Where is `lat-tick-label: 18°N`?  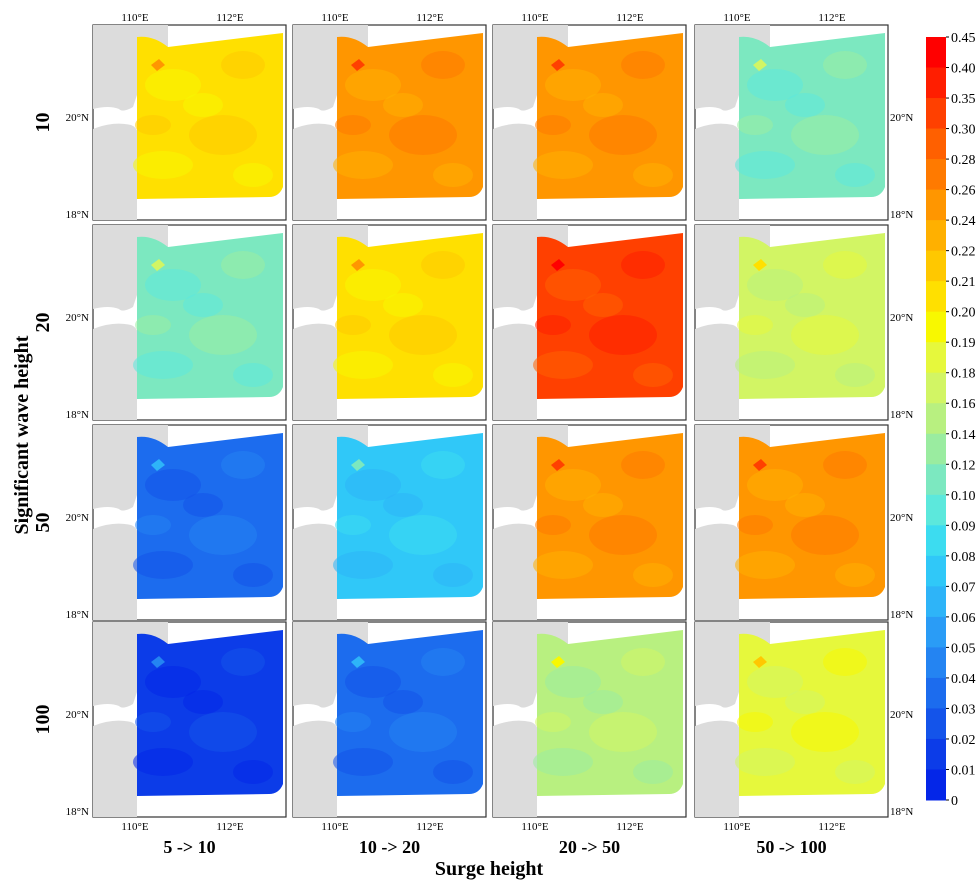 lat-tick-label: 18°N is located at coordinates (901, 415).